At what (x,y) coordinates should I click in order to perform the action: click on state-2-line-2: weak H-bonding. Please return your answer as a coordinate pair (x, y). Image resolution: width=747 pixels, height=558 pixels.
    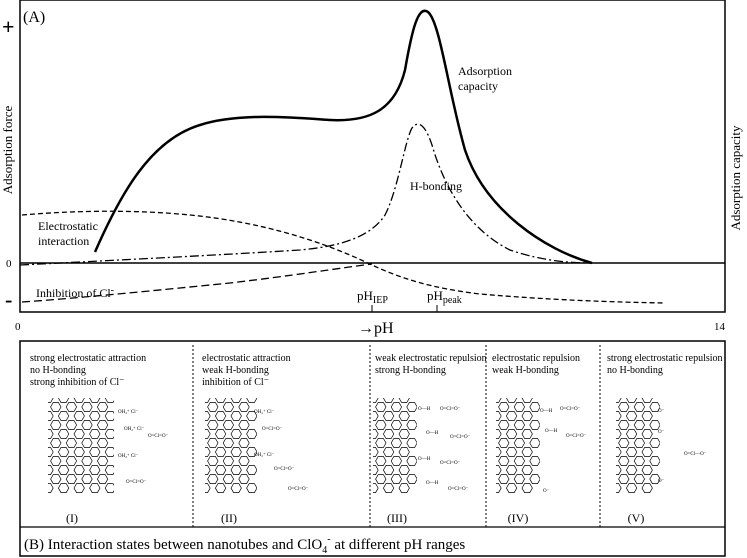
    Looking at the image, I should click on (235, 370).